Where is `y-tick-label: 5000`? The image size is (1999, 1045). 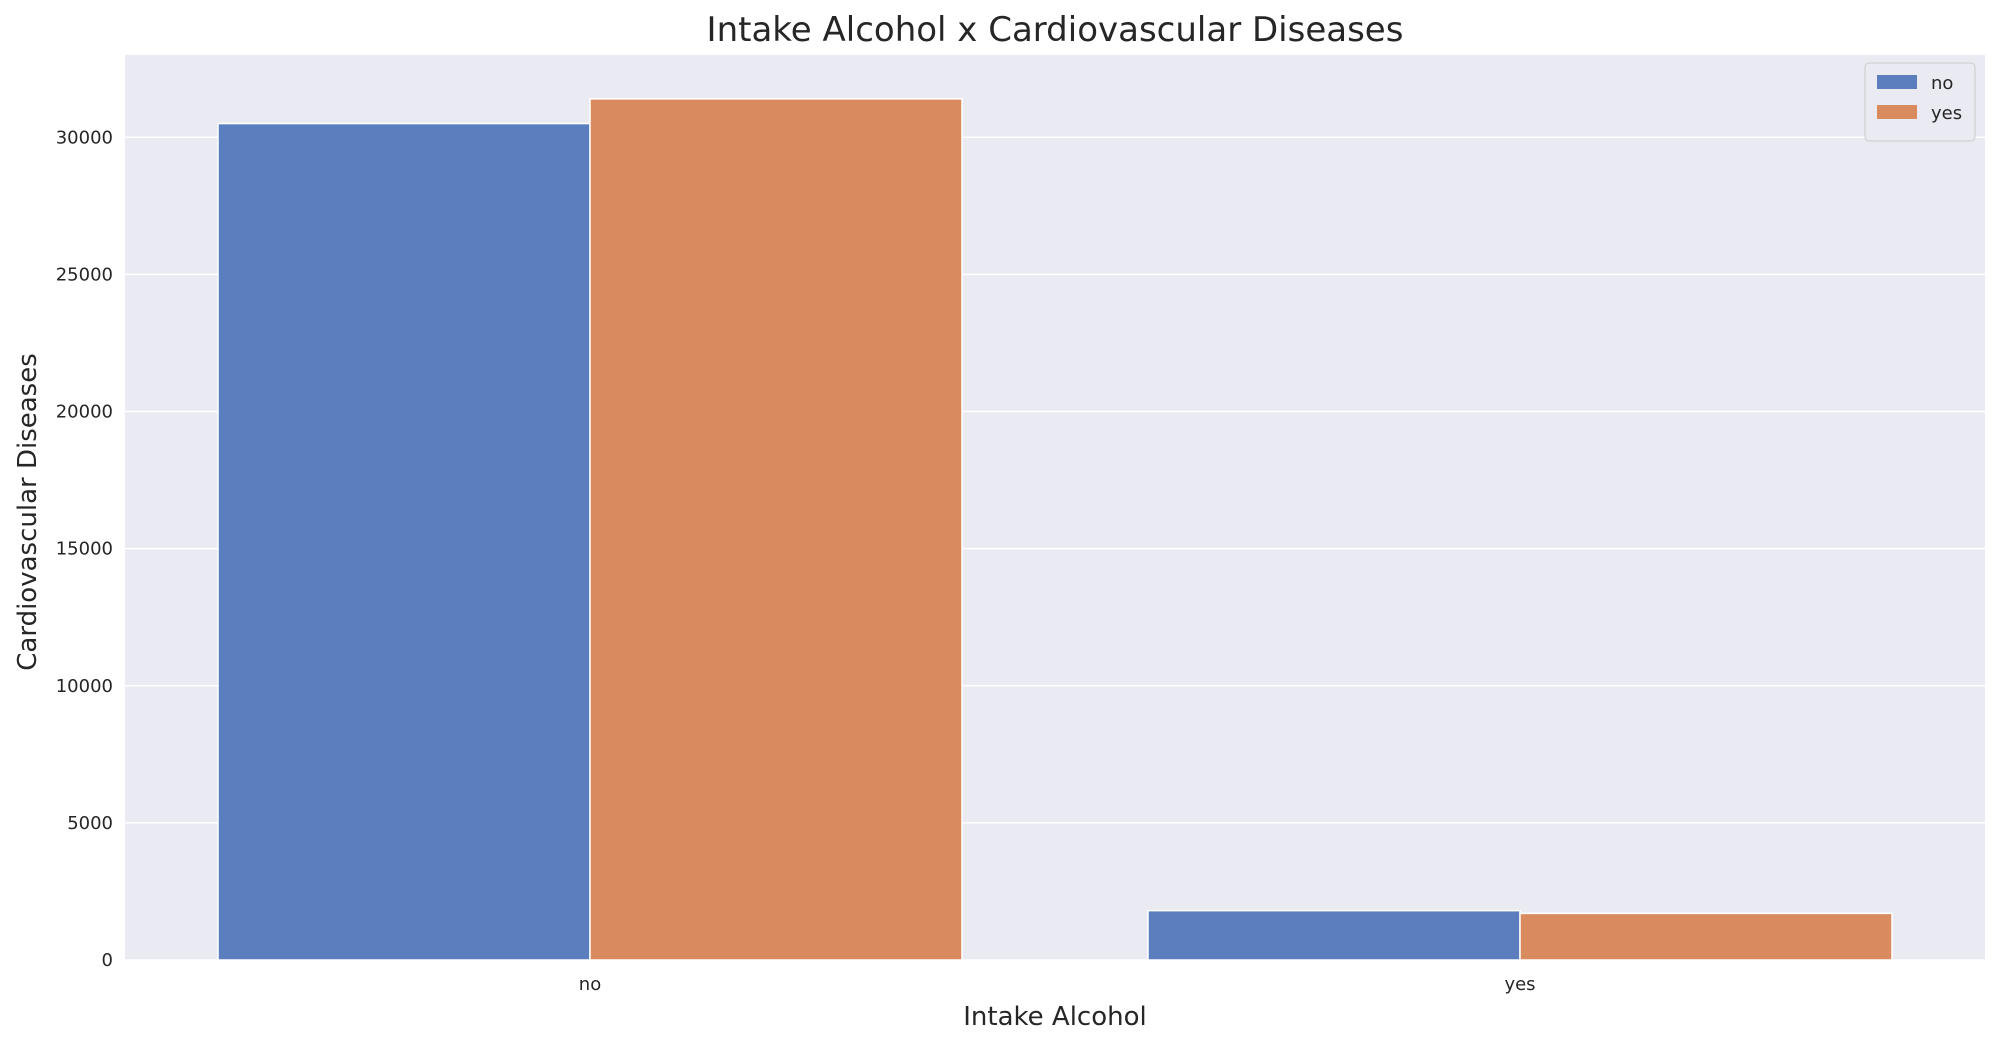
y-tick-label: 5000 is located at coordinates (90, 823).